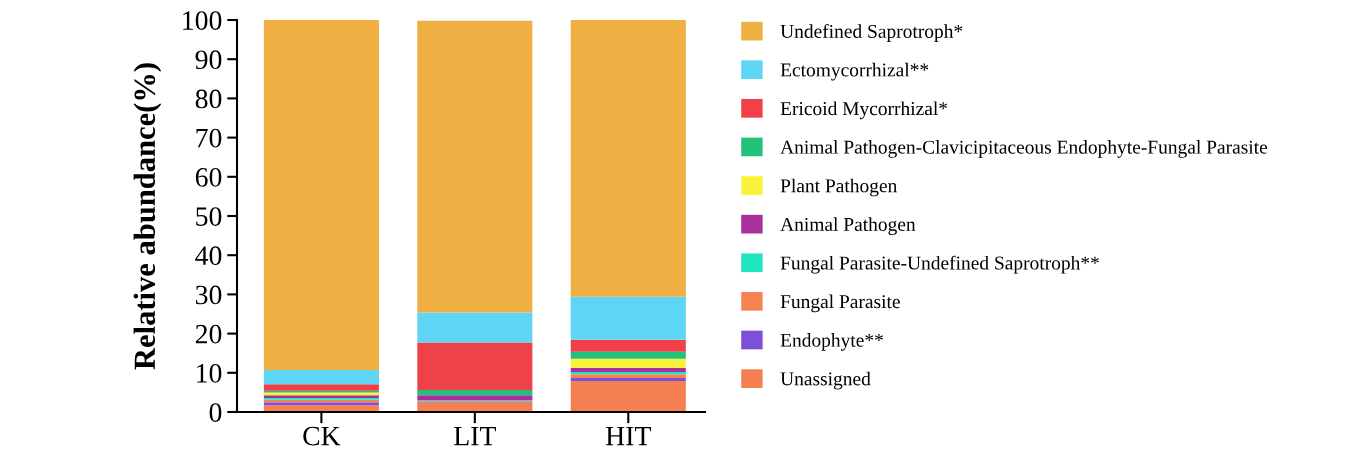 This screenshot has width=1357, height=460. I want to click on y-tick-label: 80, so click(208, 99).